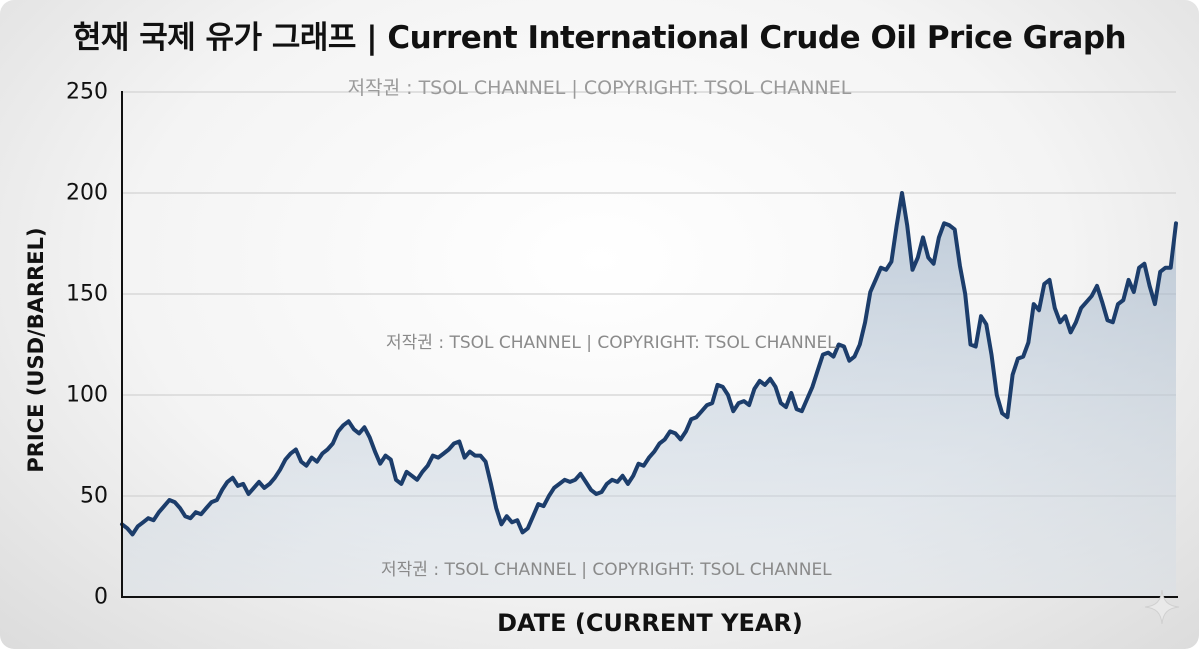  I want to click on y-tick-label: 250, so click(87, 92).